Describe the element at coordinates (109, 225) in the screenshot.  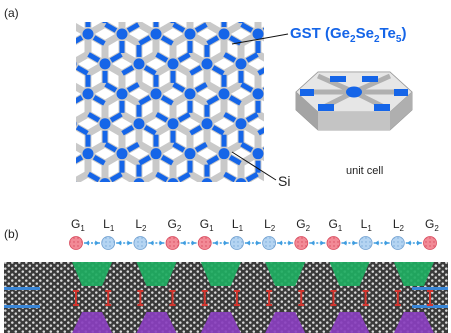
I see `site-label: L1` at that location.